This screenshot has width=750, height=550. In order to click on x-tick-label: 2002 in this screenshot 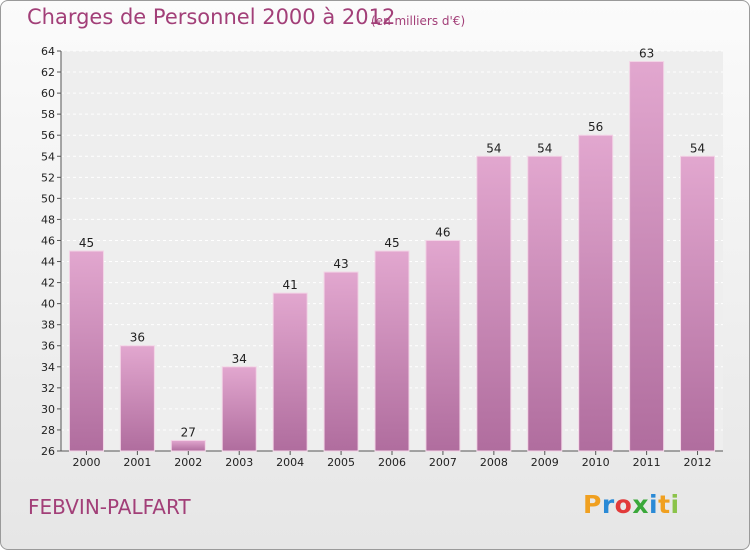, I will do `click(188, 462)`.